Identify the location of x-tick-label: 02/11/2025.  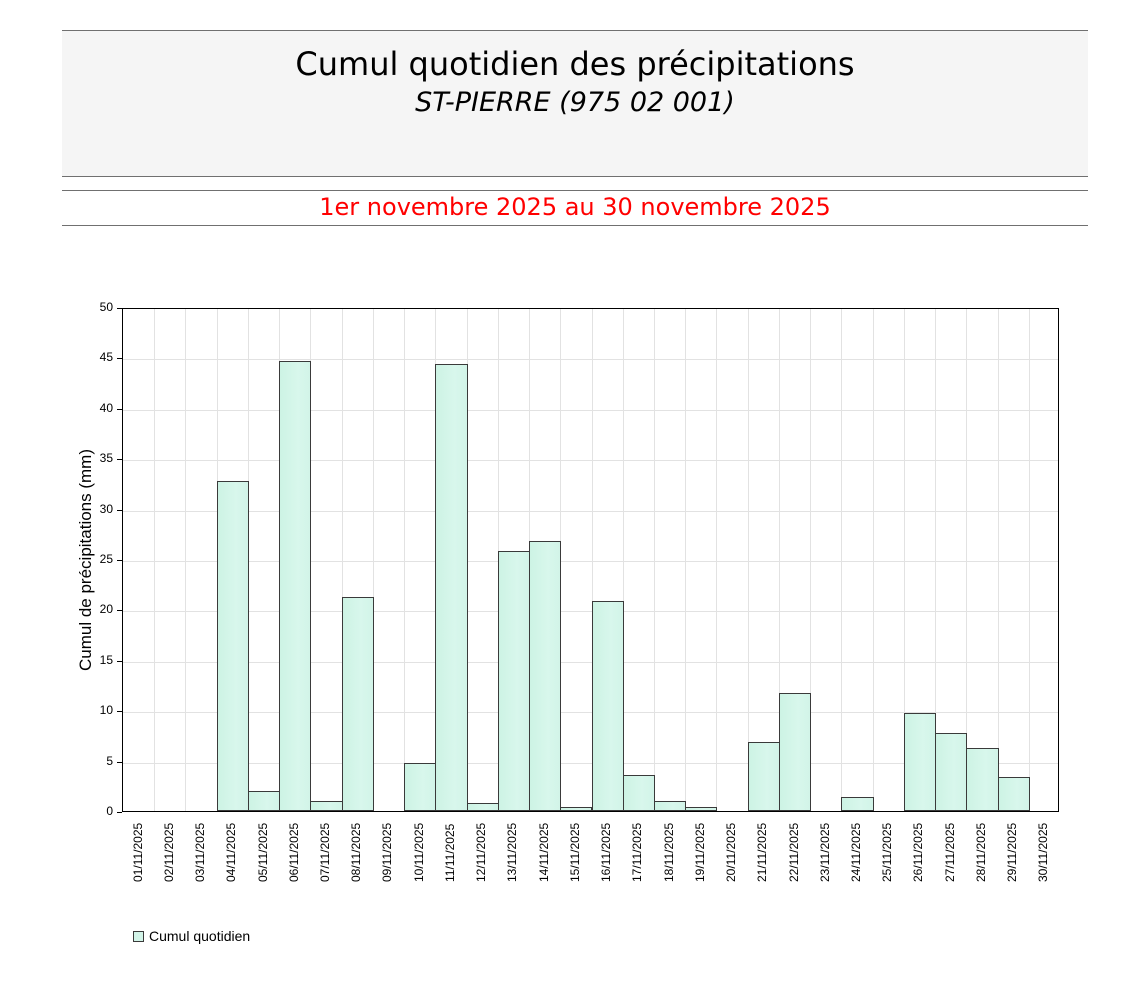
(168, 852).